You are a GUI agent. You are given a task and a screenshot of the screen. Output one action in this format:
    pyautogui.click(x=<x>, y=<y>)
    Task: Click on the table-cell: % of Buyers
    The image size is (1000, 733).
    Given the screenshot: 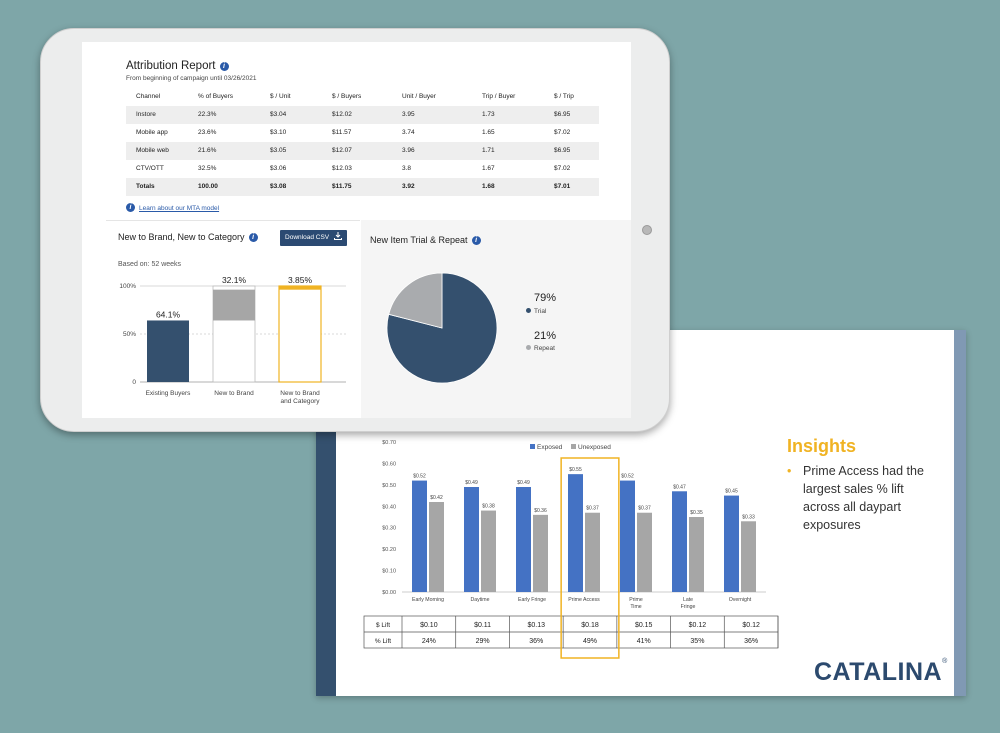 What is the action you would take?
    pyautogui.click(x=216, y=96)
    